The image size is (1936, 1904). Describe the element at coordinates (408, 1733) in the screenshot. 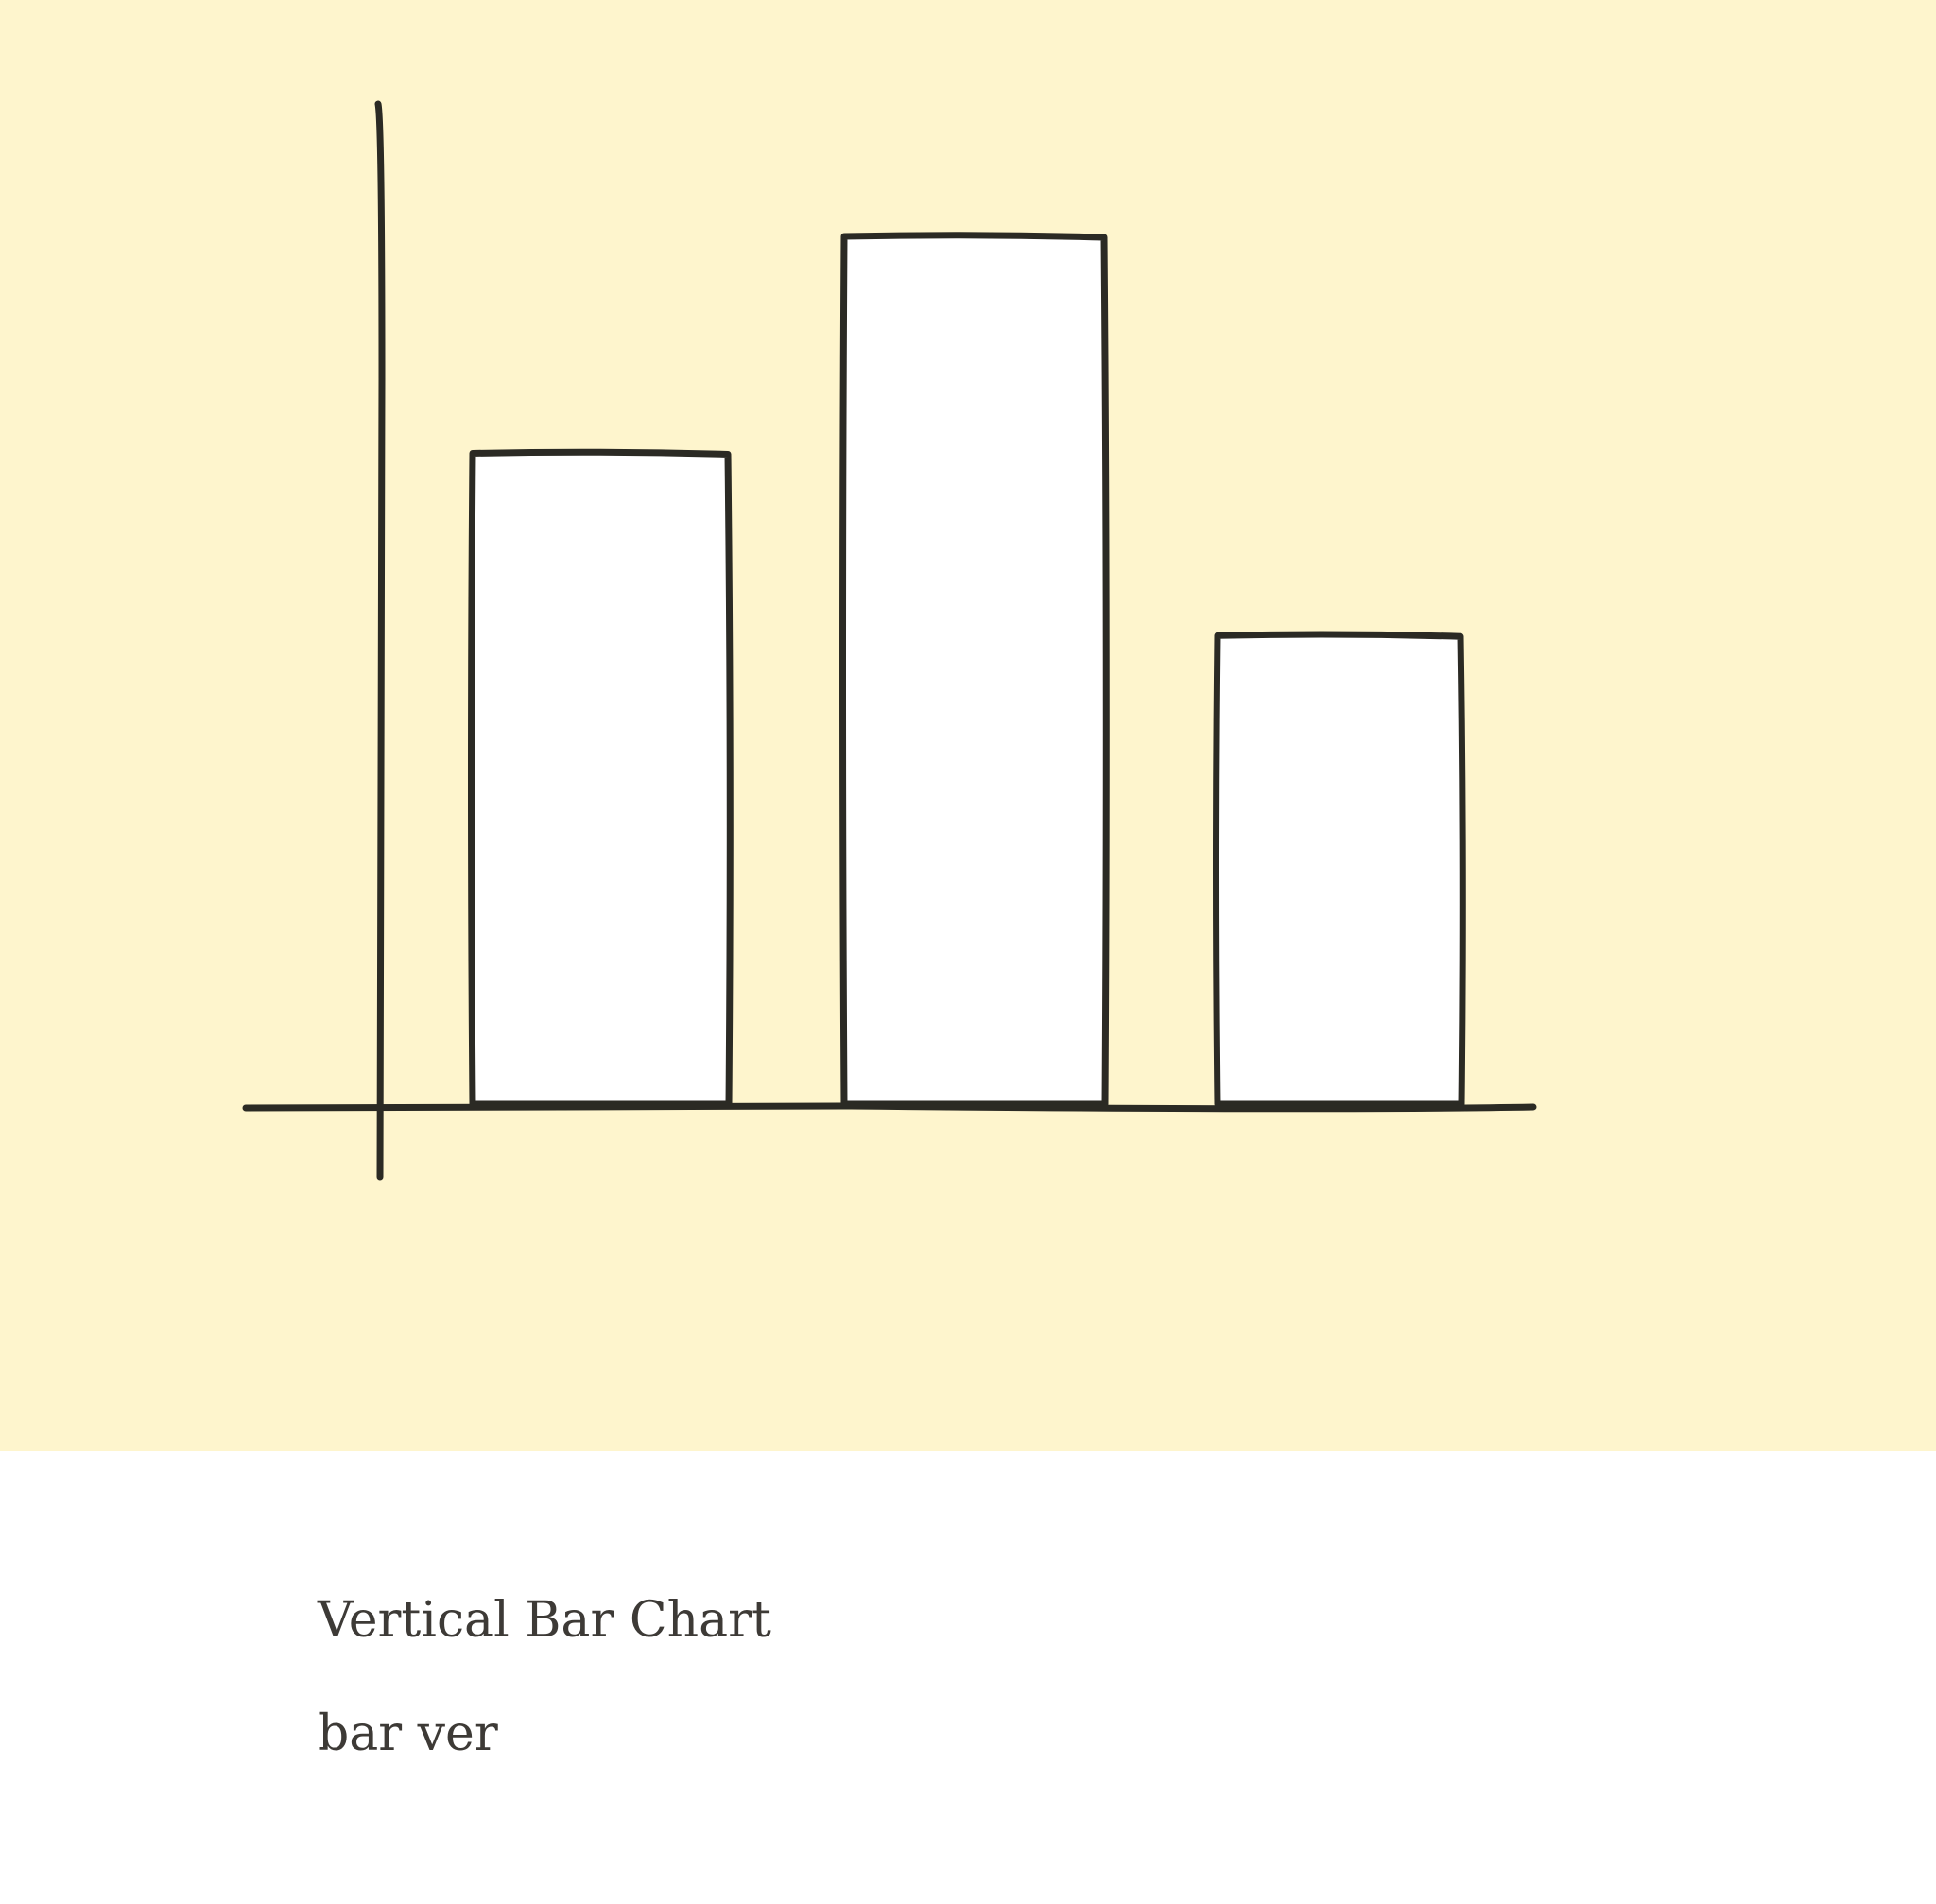

I see `caption-subtitle: bar ver` at that location.